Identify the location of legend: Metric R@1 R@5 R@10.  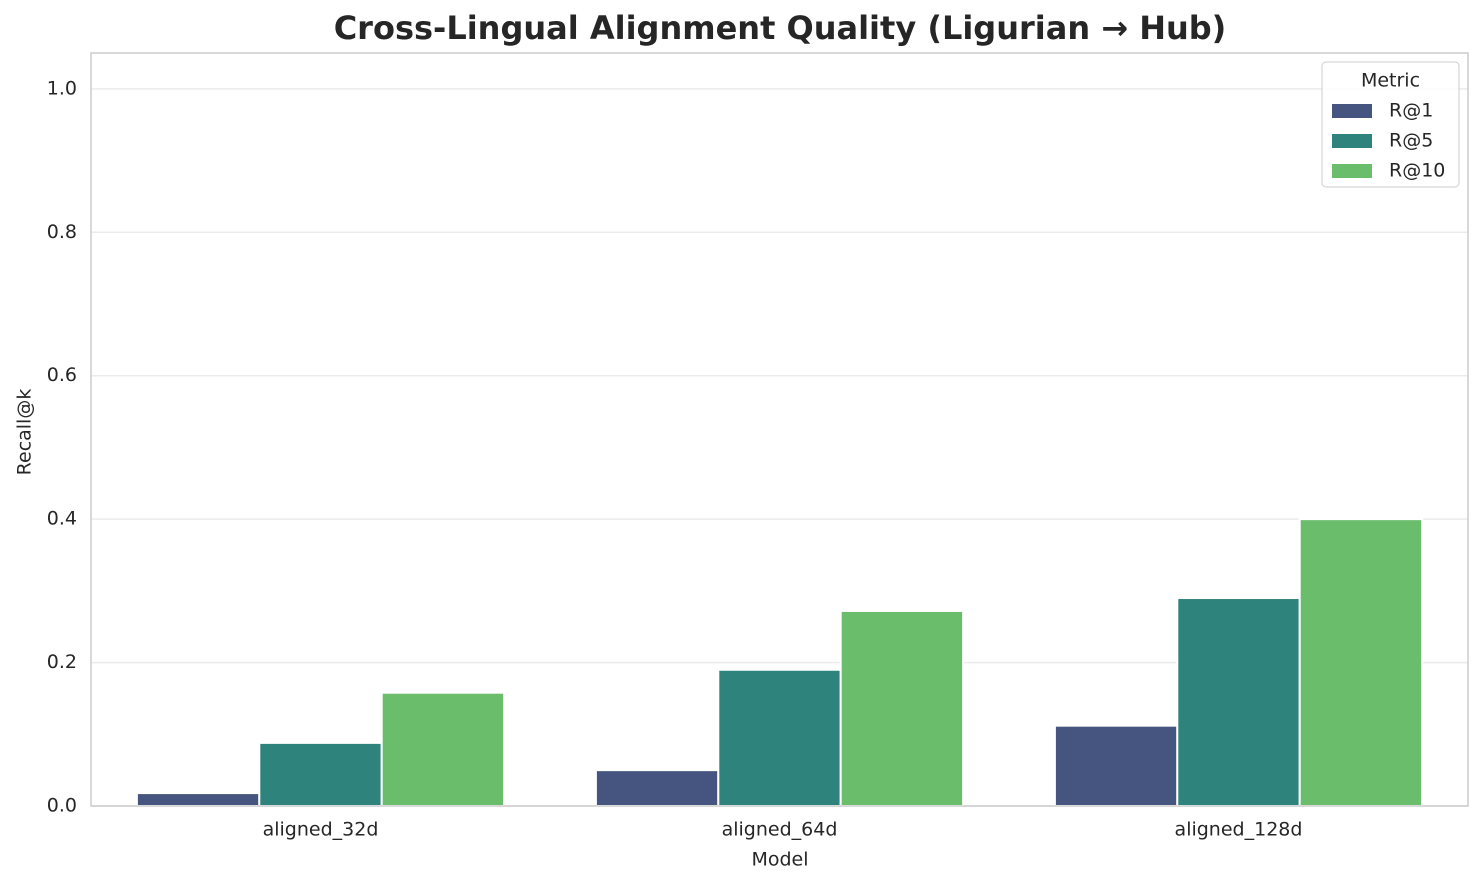
(1390, 124).